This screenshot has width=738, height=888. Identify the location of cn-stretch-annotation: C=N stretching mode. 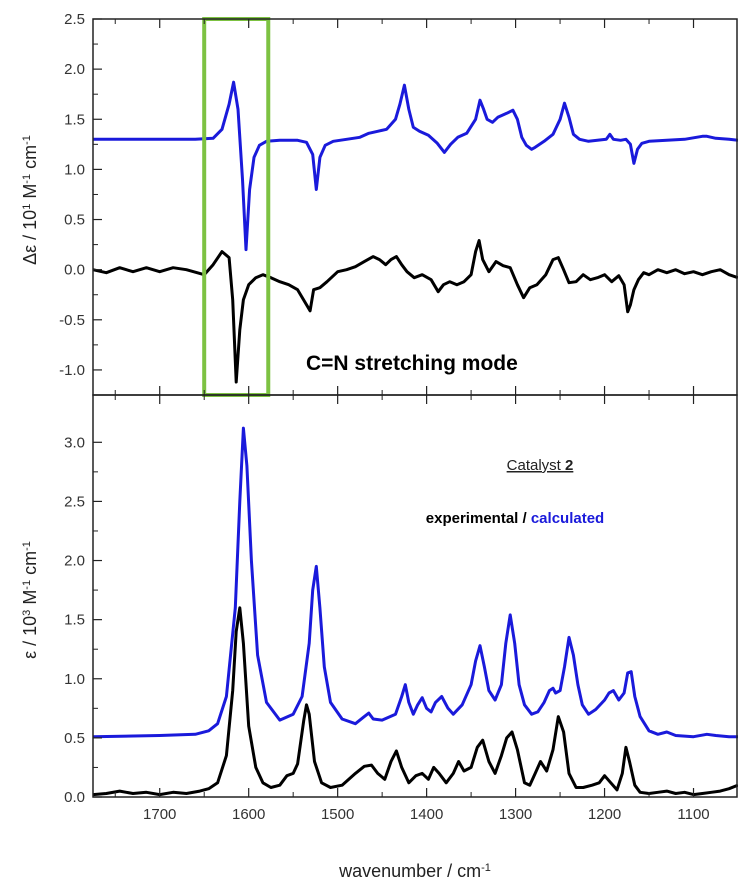
(412, 363).